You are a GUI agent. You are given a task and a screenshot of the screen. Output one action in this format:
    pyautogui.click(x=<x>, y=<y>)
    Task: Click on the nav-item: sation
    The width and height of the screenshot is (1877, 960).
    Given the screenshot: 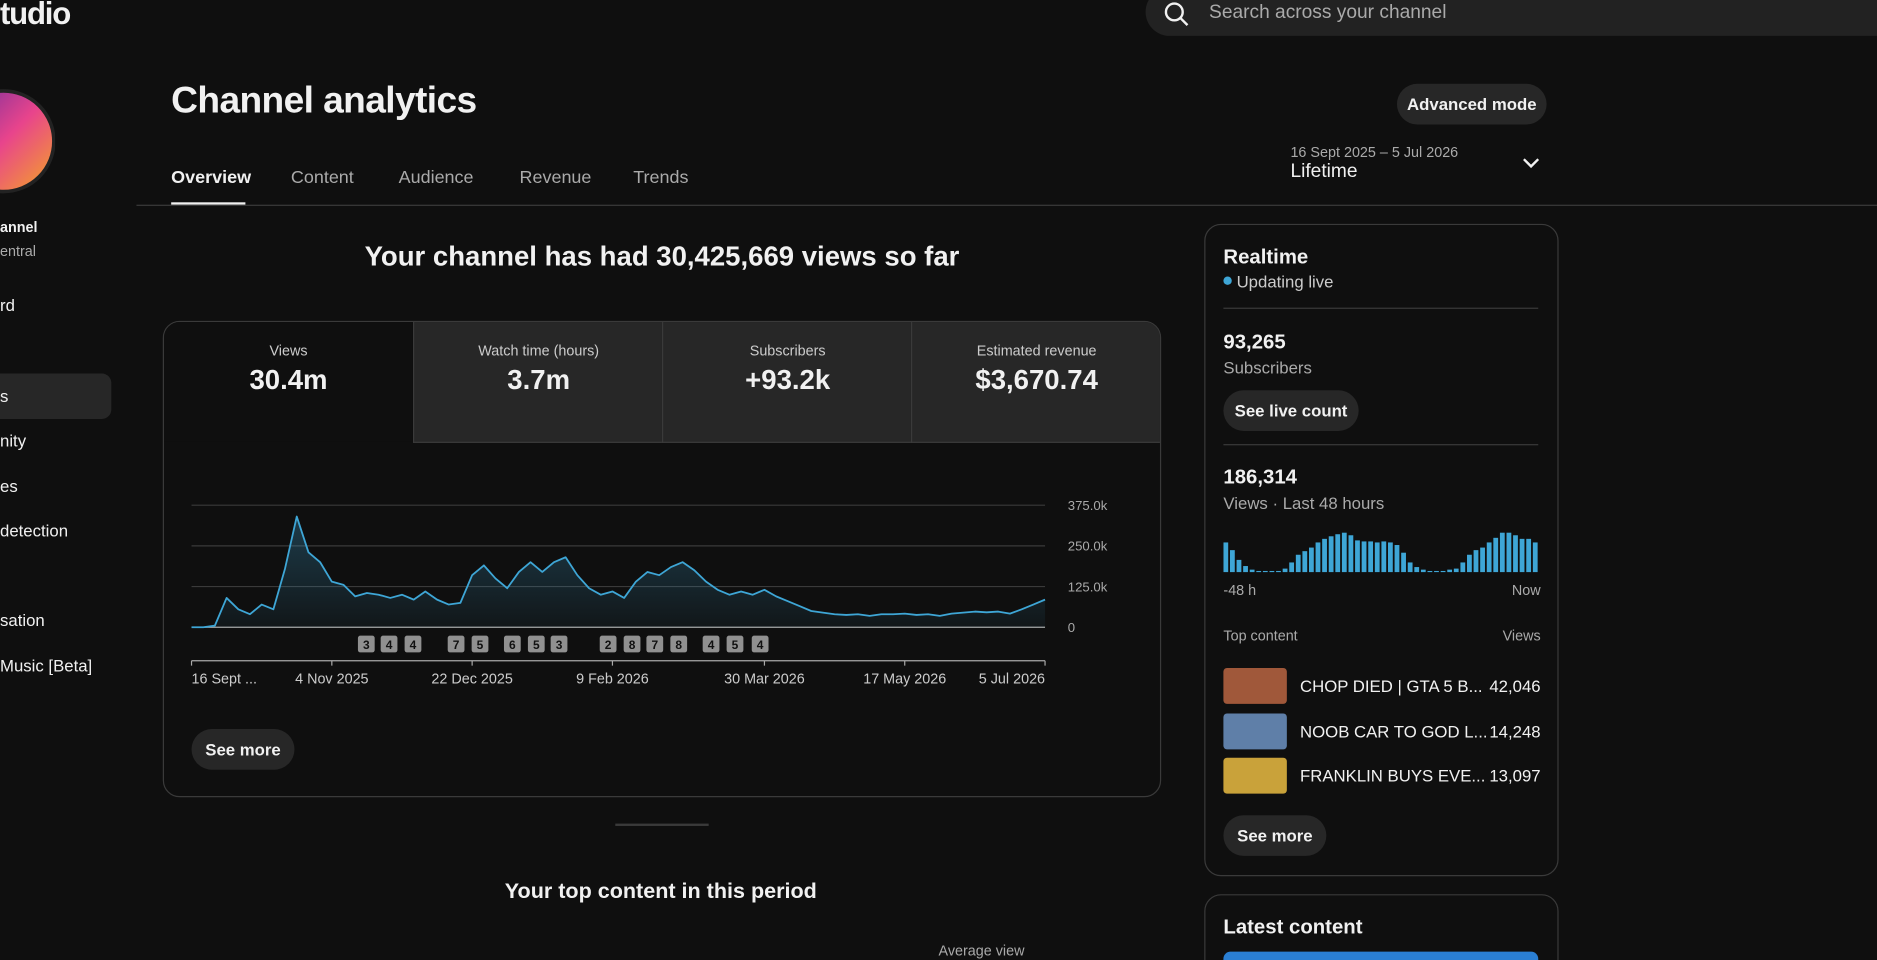 What is the action you would take?
    pyautogui.click(x=22, y=620)
    